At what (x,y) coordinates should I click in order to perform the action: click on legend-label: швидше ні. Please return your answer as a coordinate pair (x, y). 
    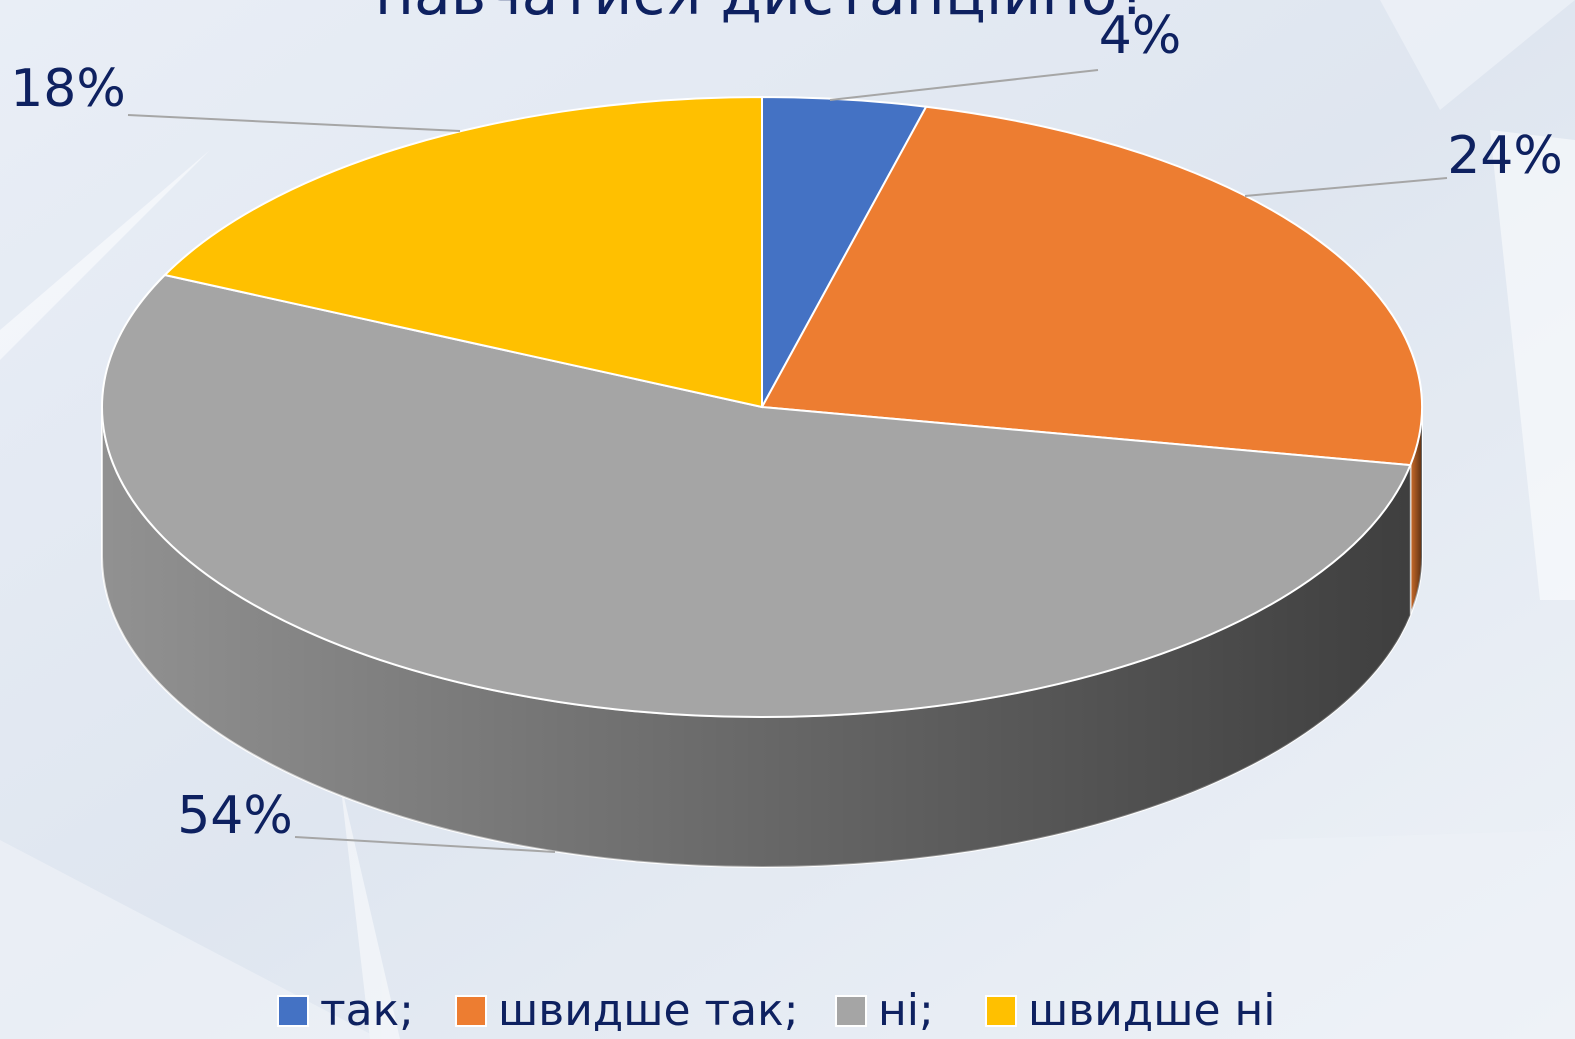
    Looking at the image, I should click on (1152, 1010).